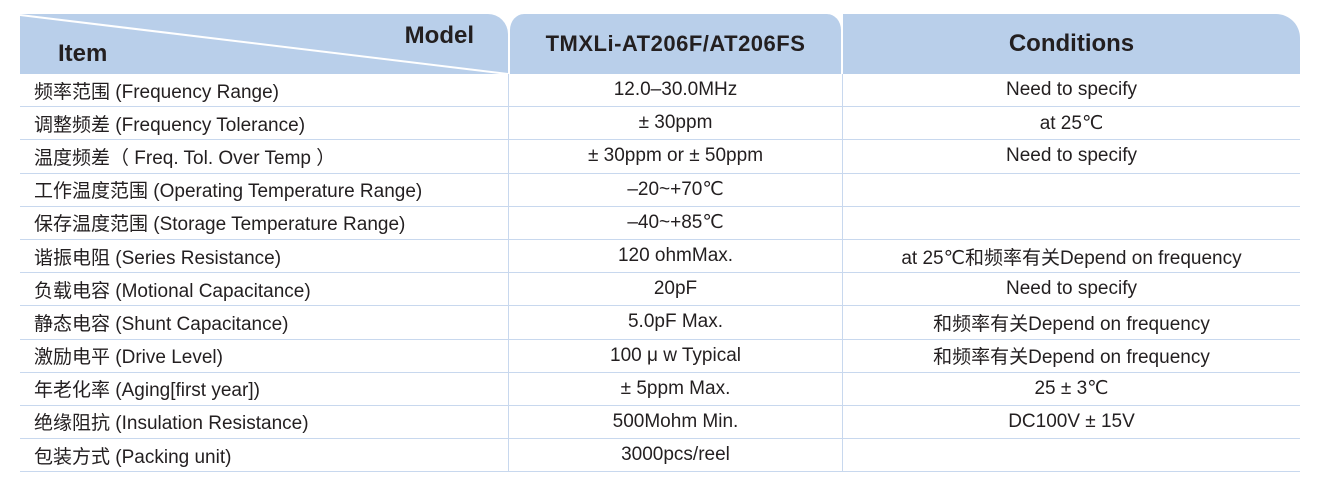 The height and width of the screenshot is (488, 1321). What do you see at coordinates (158, 258) in the screenshot?
I see `row-item: 谐振电阻 (Series Resistance)` at bounding box center [158, 258].